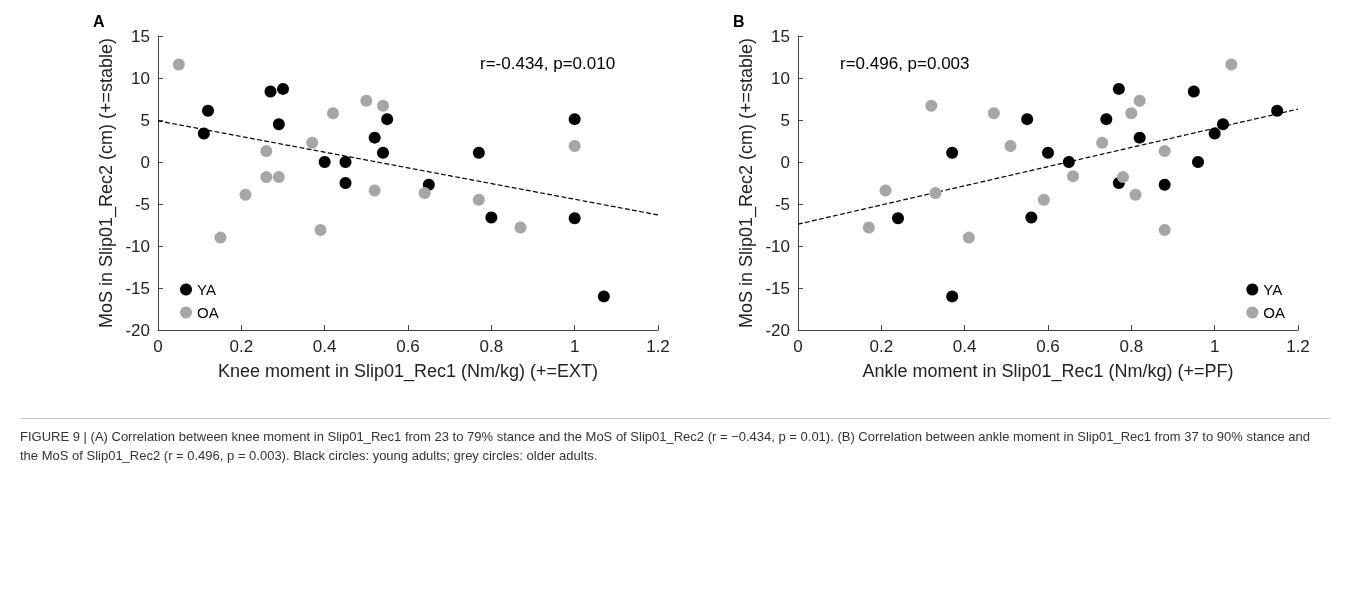 The height and width of the screenshot is (603, 1357). I want to click on annotation: r=-0.434, p=0.010, so click(548, 63).